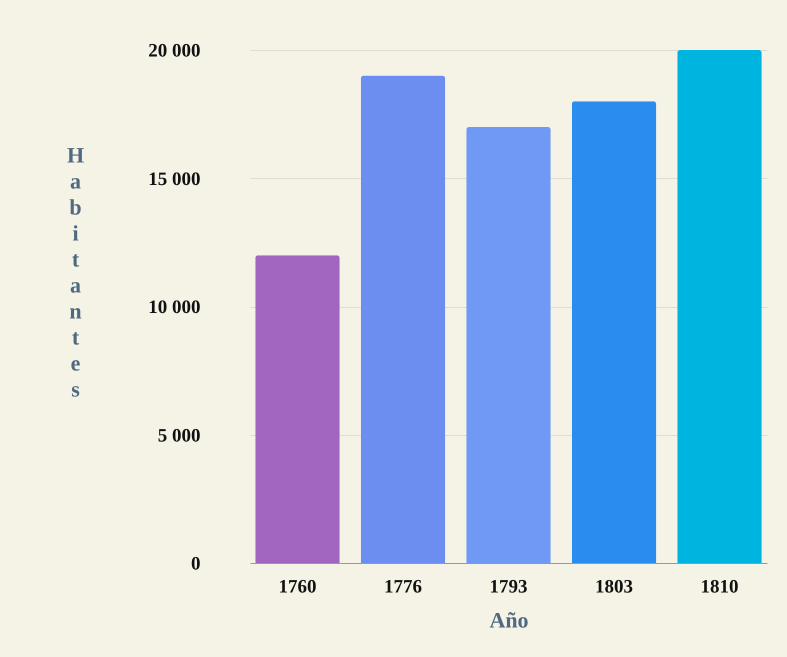  What do you see at coordinates (75, 272) in the screenshot?
I see `text: Habitantes` at bounding box center [75, 272].